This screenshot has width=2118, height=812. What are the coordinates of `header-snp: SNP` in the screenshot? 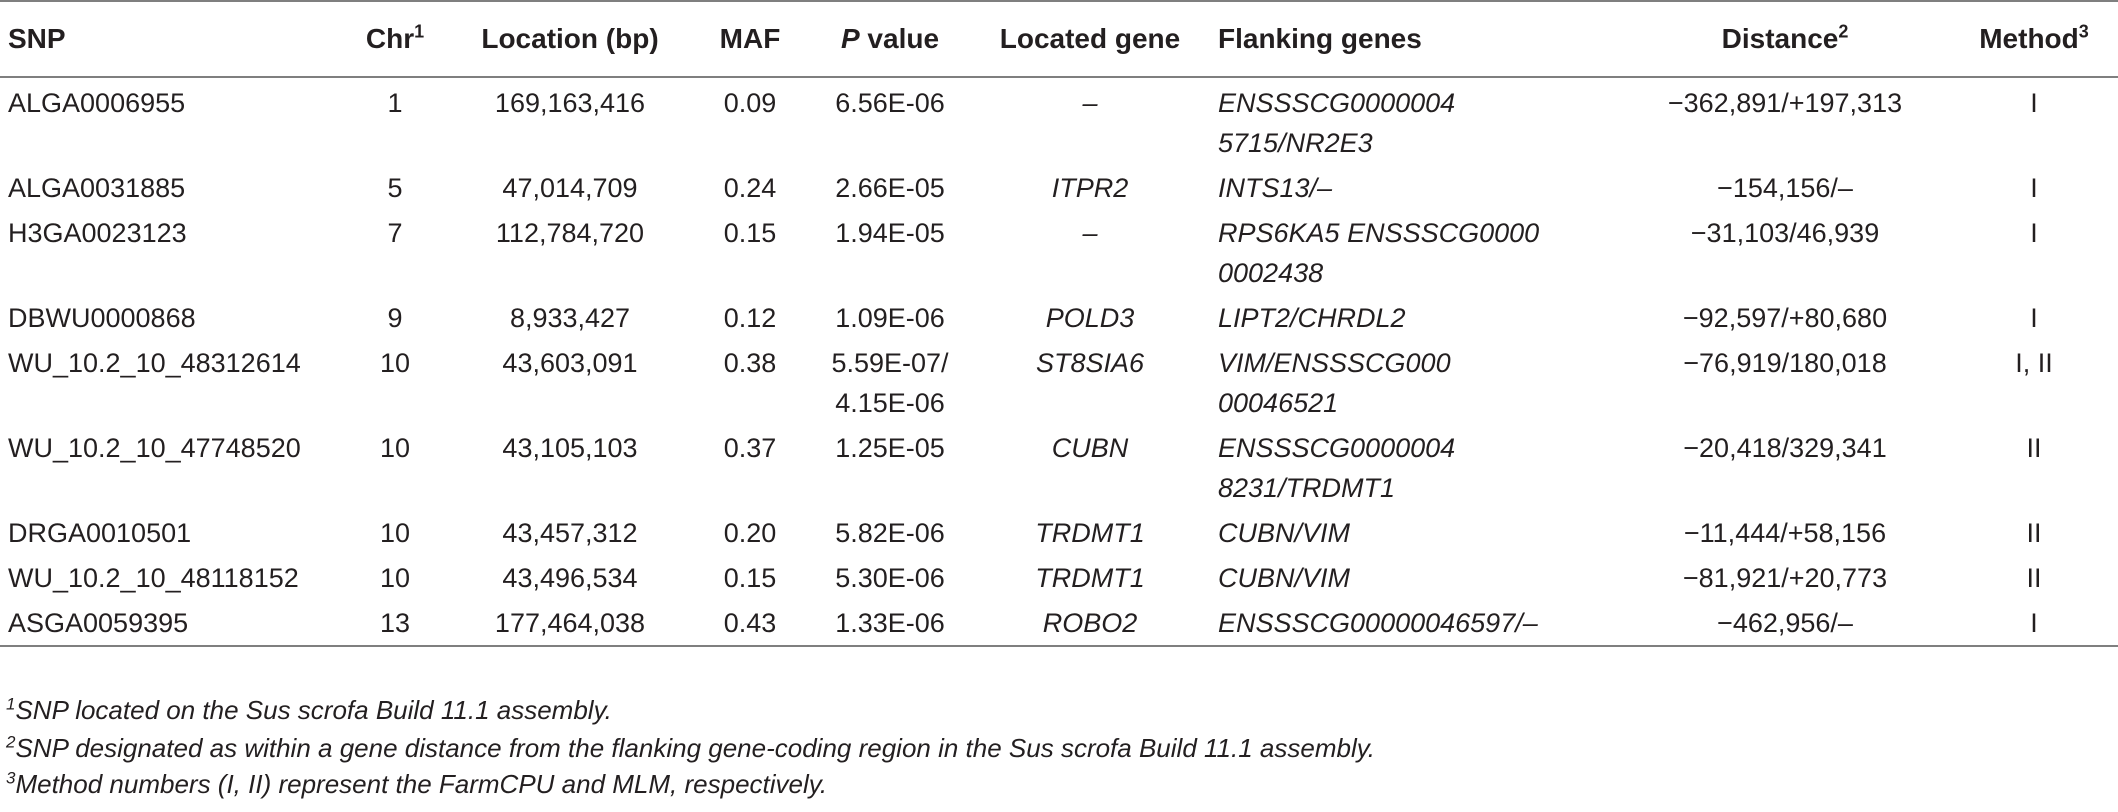 It's located at (170, 39).